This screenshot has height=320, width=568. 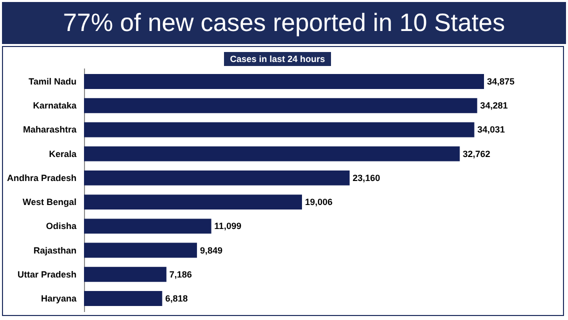 What do you see at coordinates (62, 226) in the screenshot?
I see `y-tick-label: Odisha` at bounding box center [62, 226].